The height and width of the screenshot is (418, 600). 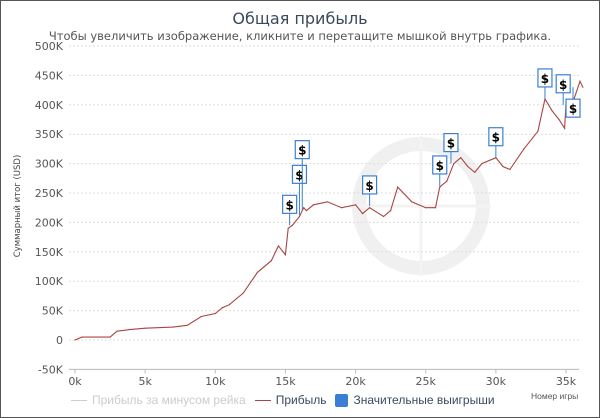 I want to click on y-tick-label: 400K, so click(x=49, y=105).